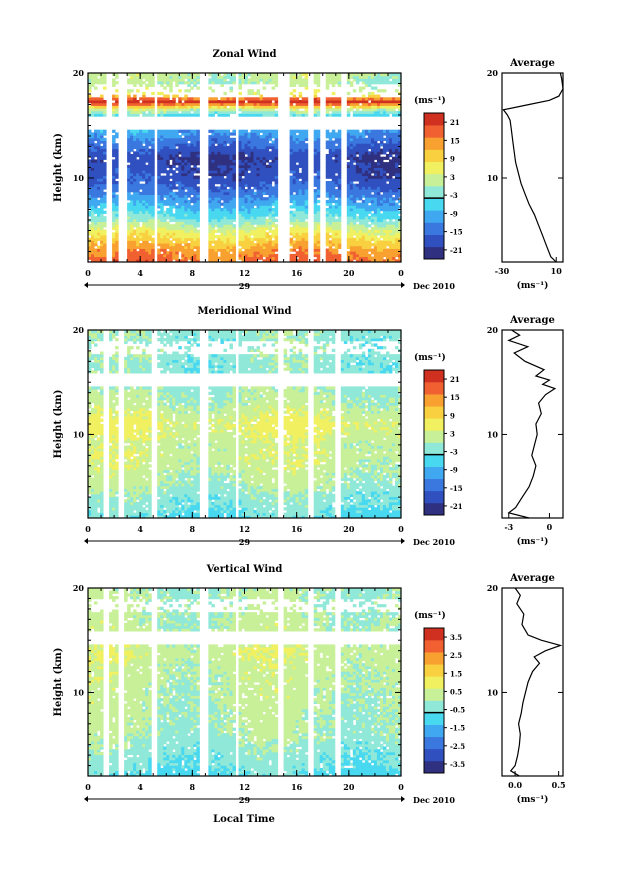 The height and width of the screenshot is (877, 621). What do you see at coordinates (140, 273) in the screenshot?
I see `x-tick-label: 4` at bounding box center [140, 273].